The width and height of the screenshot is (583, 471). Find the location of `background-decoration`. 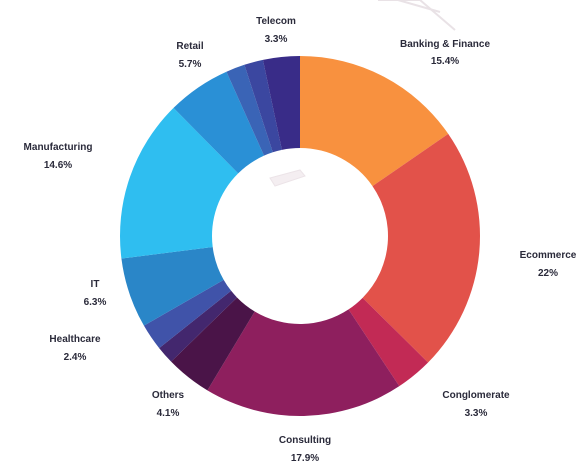

background-decoration is located at coordinates (362, 93).